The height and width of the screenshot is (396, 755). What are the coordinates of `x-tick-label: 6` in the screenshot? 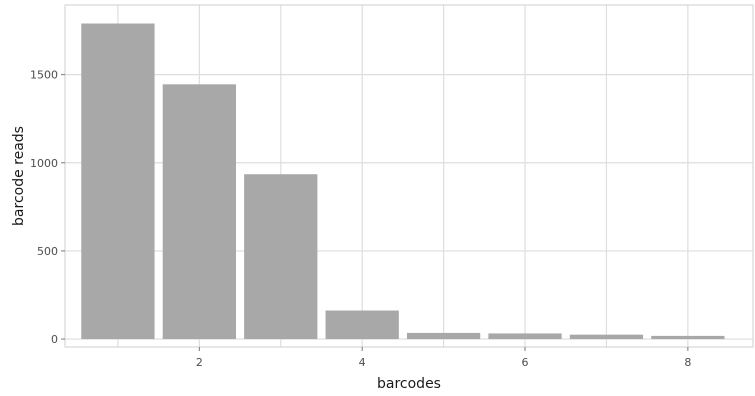 It's located at (525, 362).